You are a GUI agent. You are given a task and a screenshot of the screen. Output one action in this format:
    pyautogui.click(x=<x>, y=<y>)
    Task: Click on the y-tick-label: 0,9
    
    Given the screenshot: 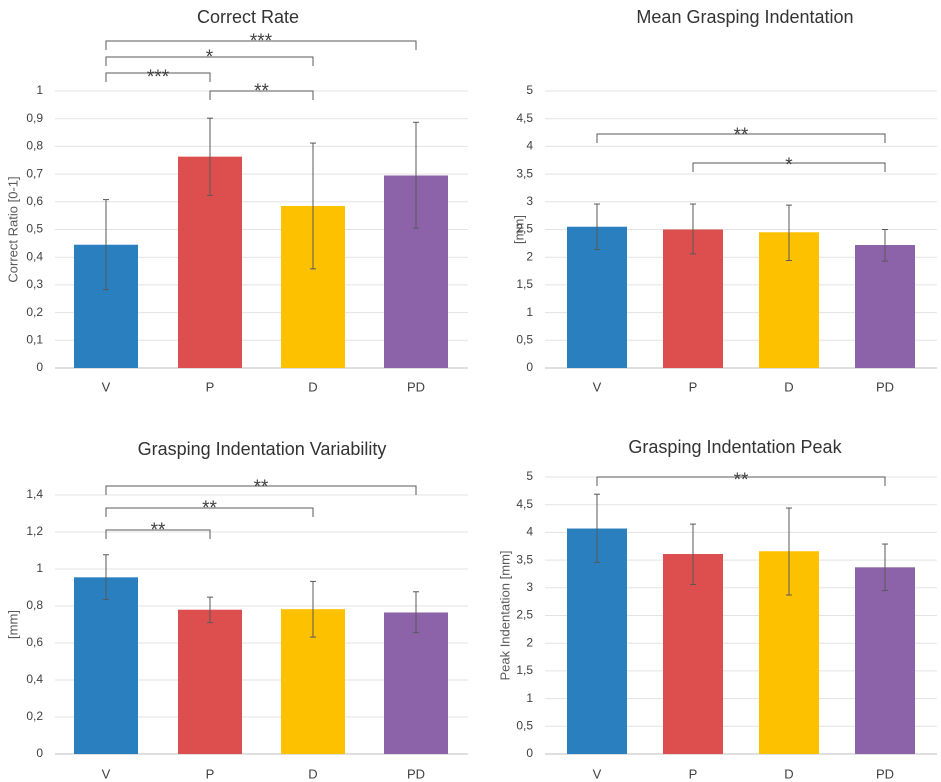 What is the action you would take?
    pyautogui.click(x=34, y=118)
    